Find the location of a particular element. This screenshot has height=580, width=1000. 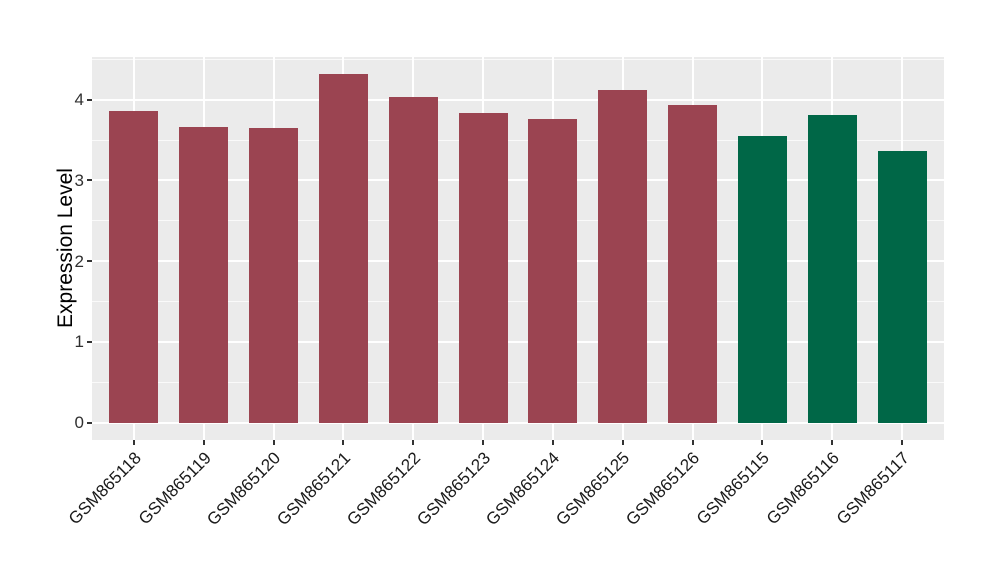

x-tick-label-GSM865121: GSM865121 is located at coordinates (314, 489).